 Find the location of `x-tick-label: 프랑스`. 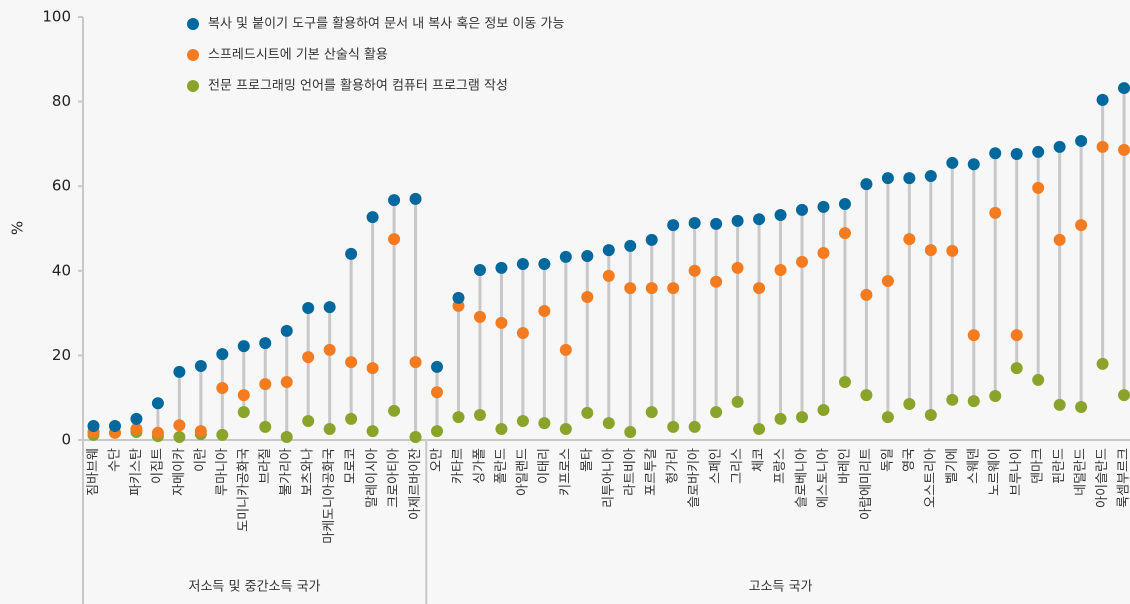

x-tick-label: 프랑스 is located at coordinates (780, 466).